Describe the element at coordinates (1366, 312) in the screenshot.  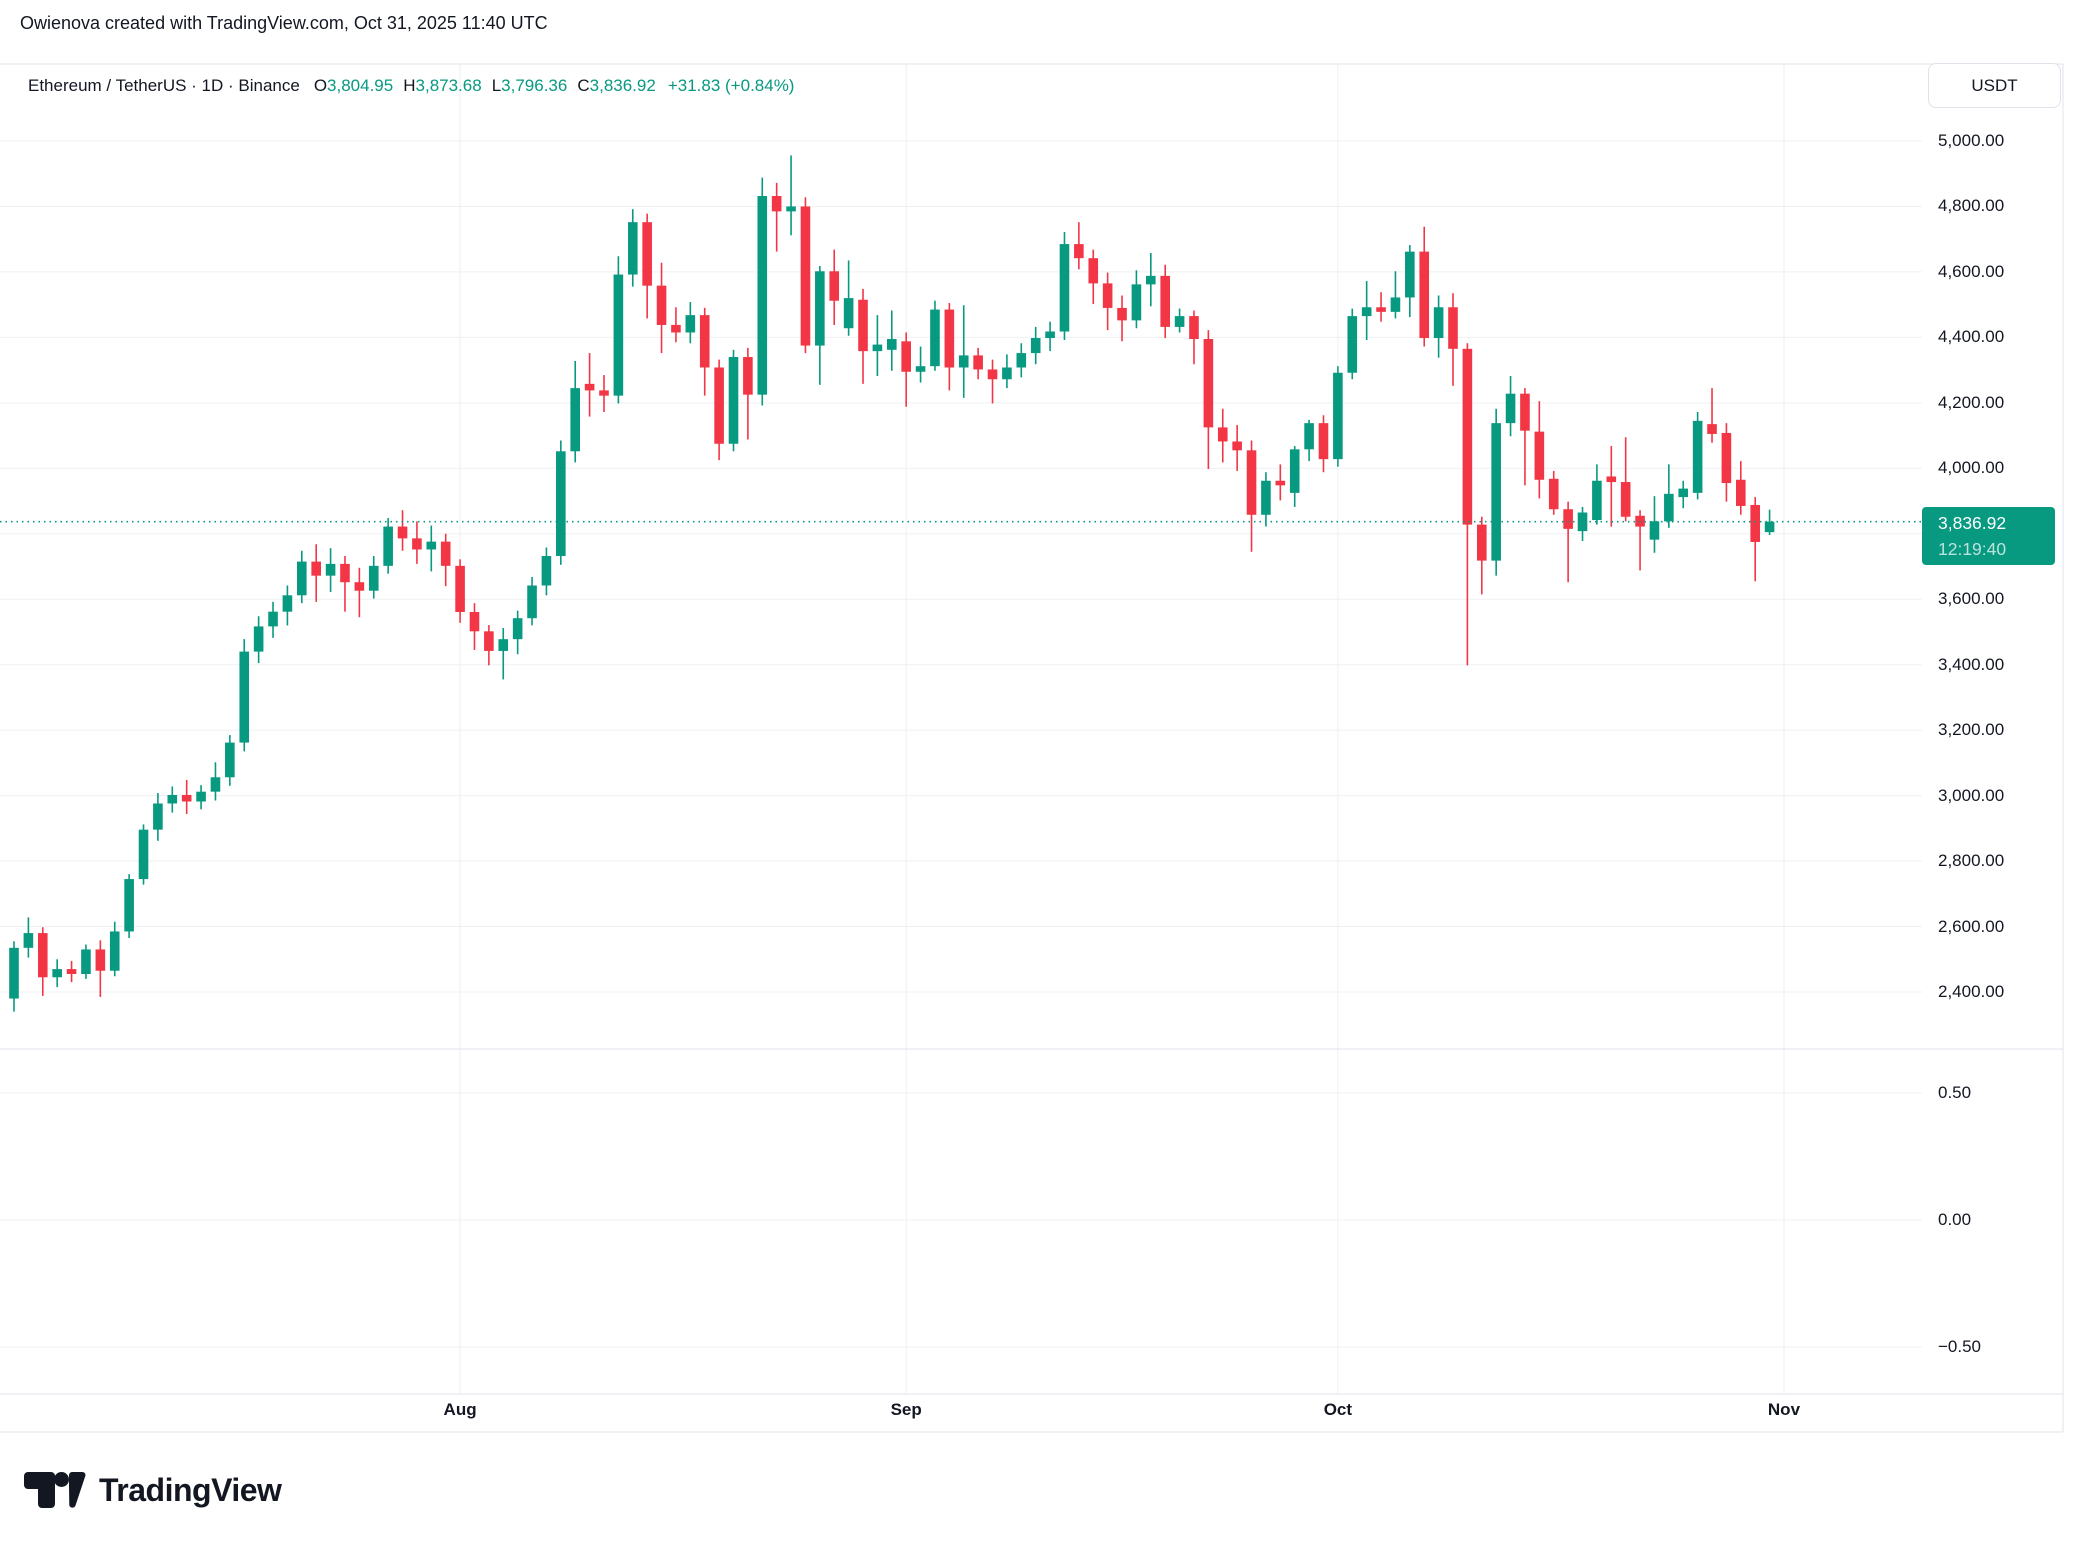
I see `candle: Oct 3 O 4465 H 4572 L 4392 C 4492` at that location.